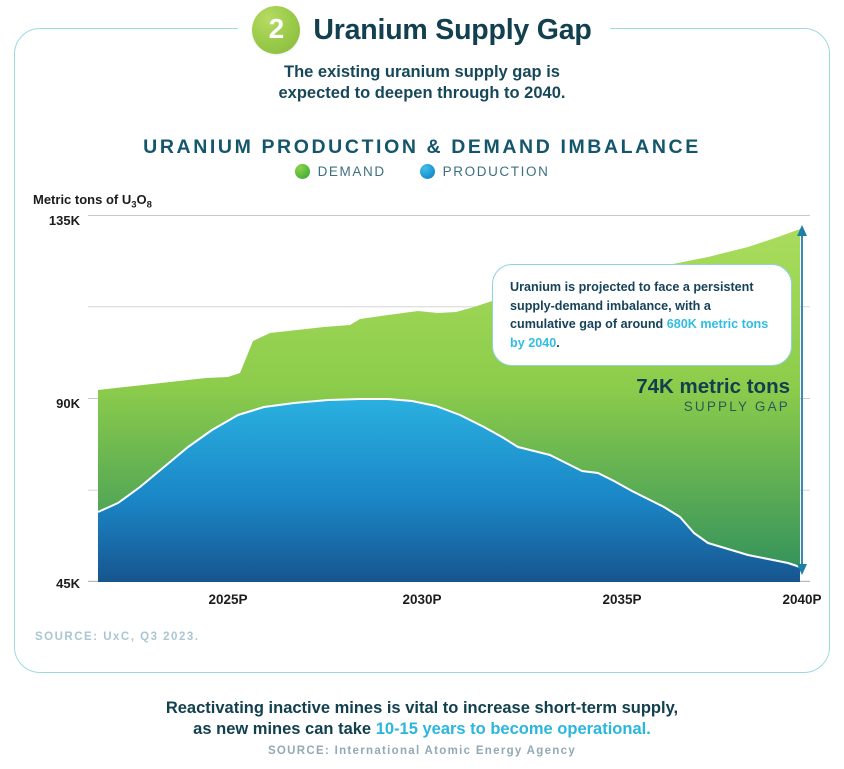  Describe the element at coordinates (496, 171) in the screenshot. I see `legend-label-production: PRODUCTION` at that location.